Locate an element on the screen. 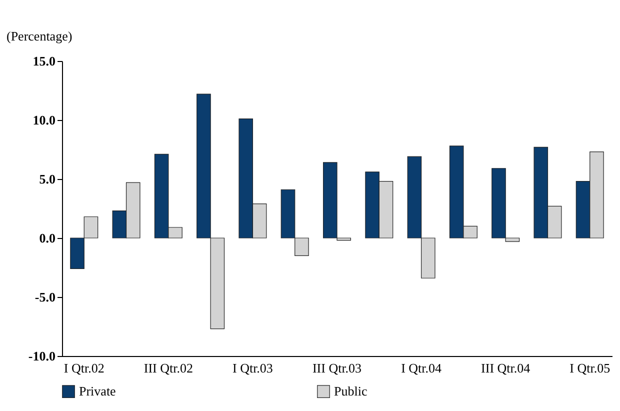  y-tick-label: -10.0 is located at coordinates (42, 356).